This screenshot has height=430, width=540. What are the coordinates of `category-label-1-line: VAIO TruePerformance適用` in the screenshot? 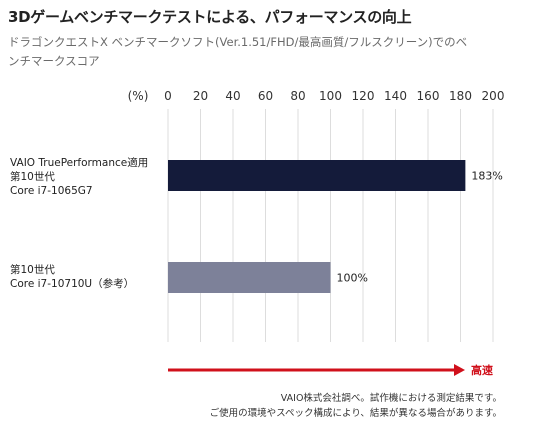 It's located at (79, 163).